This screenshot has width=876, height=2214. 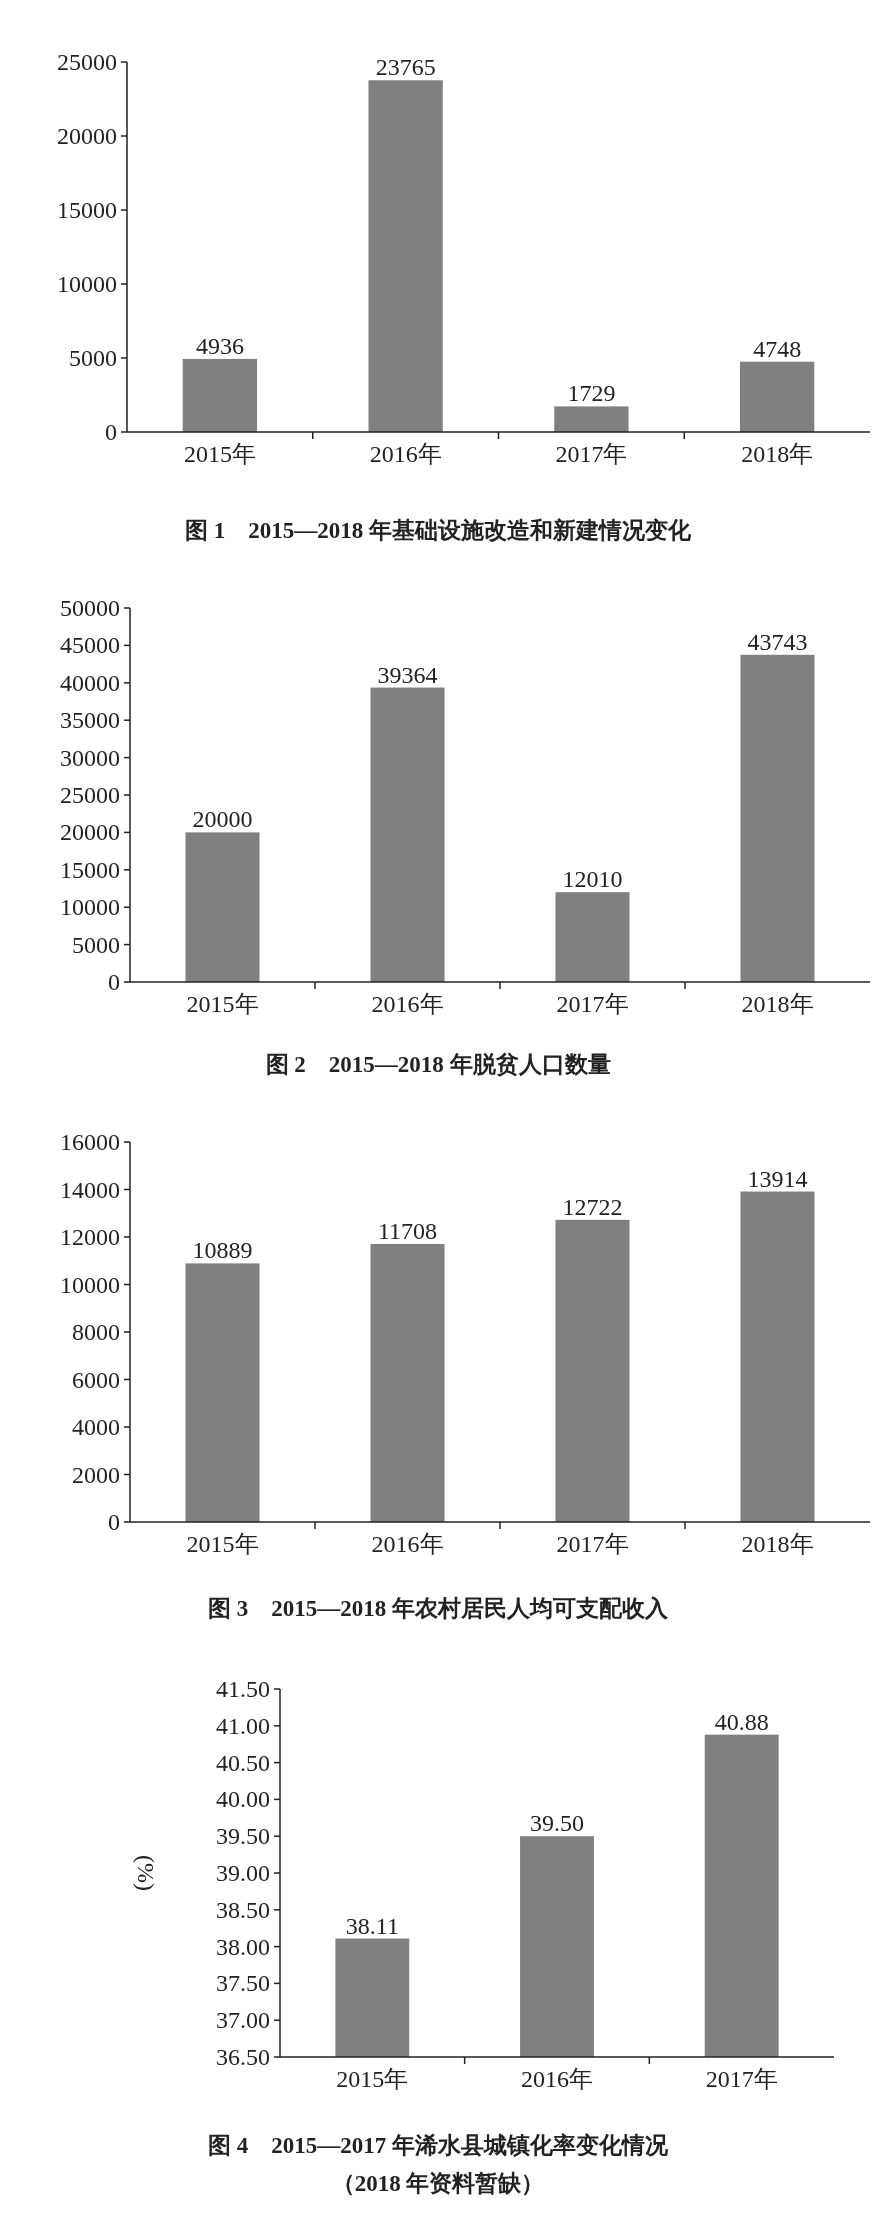 I want to click on y-tick-label: 50000, so click(x=90, y=608).